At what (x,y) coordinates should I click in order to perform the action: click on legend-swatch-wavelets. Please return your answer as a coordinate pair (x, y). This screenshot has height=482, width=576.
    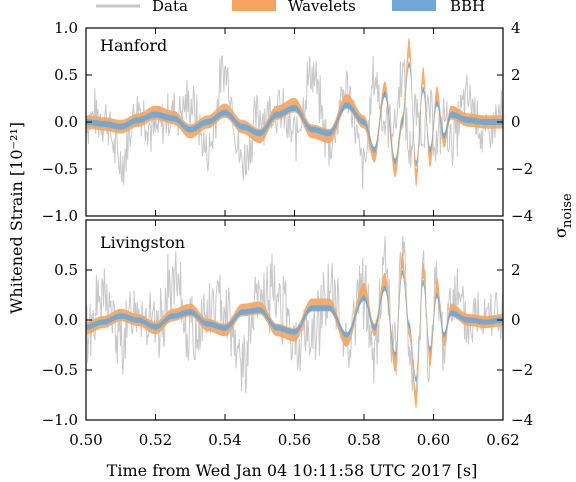
    Looking at the image, I should click on (254, 5).